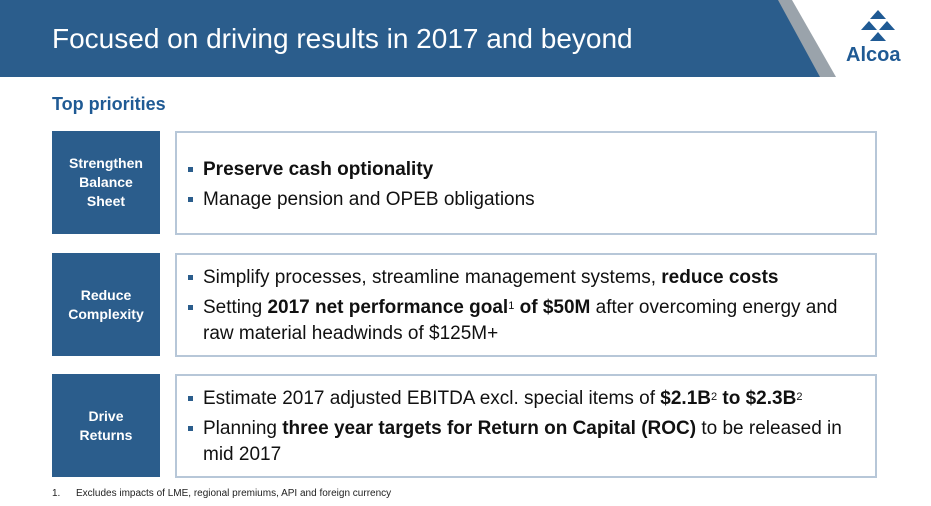 The image size is (931, 506). What do you see at coordinates (720, 277) in the screenshot?
I see `bullet-text: reduce costs` at bounding box center [720, 277].